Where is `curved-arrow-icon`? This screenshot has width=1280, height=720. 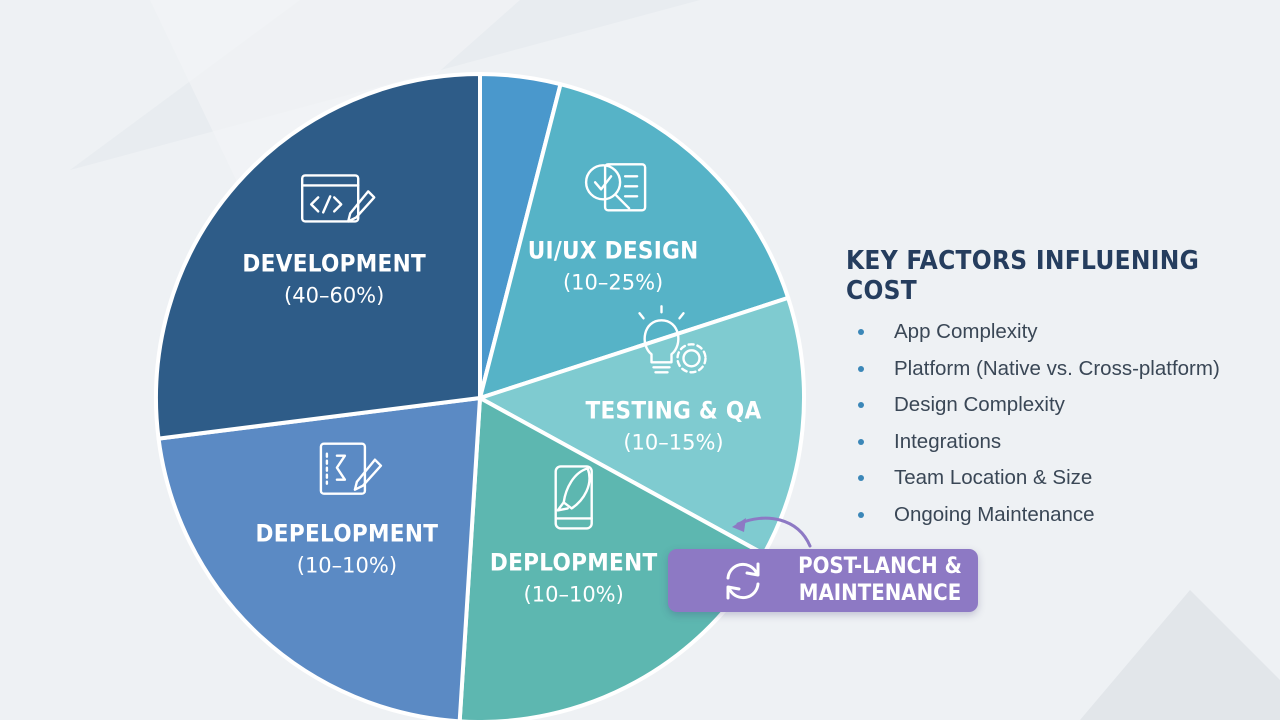 curved-arrow-icon is located at coordinates (772, 532).